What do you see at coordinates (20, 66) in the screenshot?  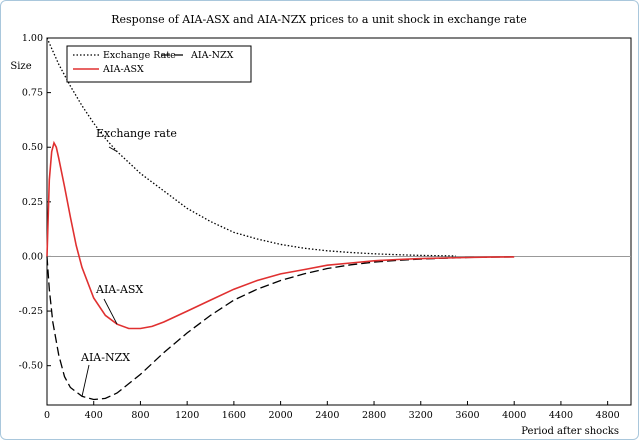 I see `y-axis-label: Size` at bounding box center [20, 66].